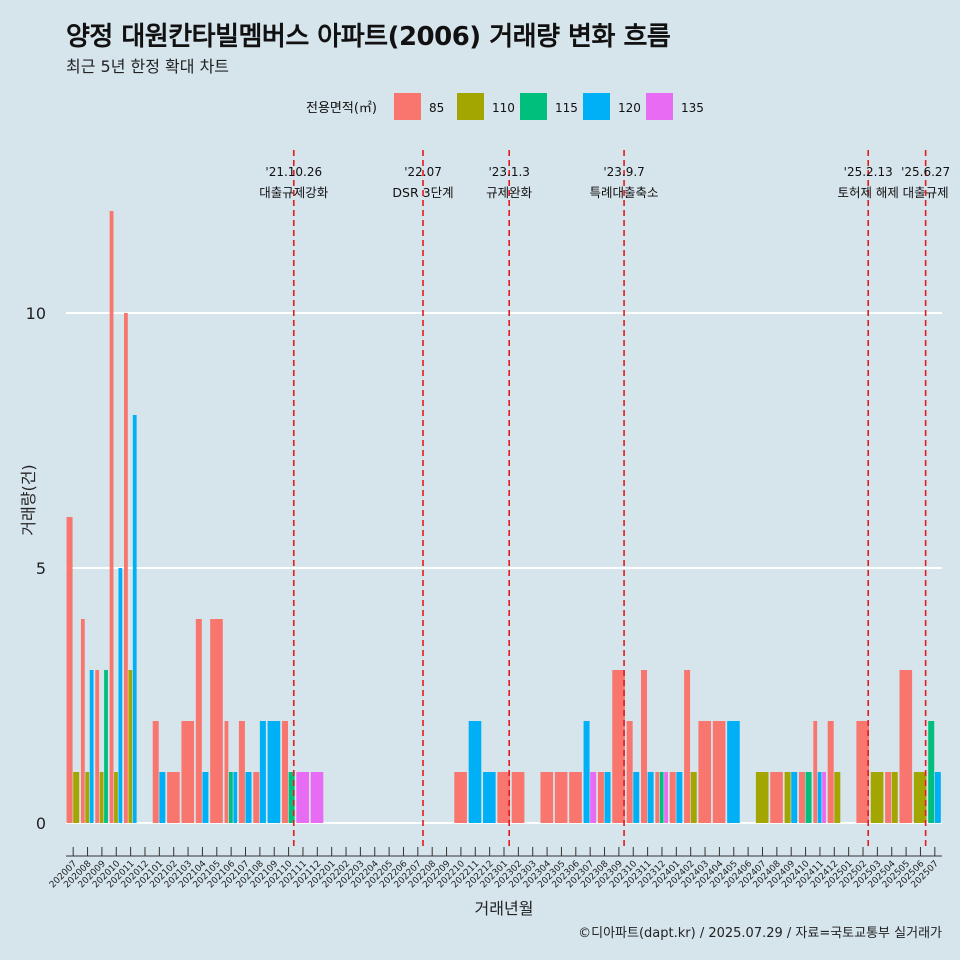 This screenshot has width=960, height=960. Describe the element at coordinates (41, 823) in the screenshot. I see `y-tick-label: 0` at that location.